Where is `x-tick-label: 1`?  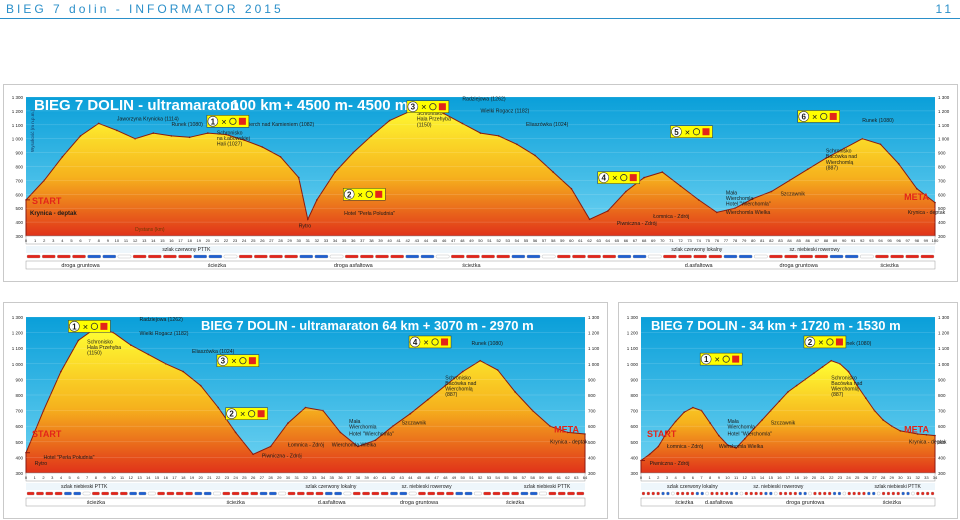
x-tick-label: 1 is located at coordinates (650, 477).